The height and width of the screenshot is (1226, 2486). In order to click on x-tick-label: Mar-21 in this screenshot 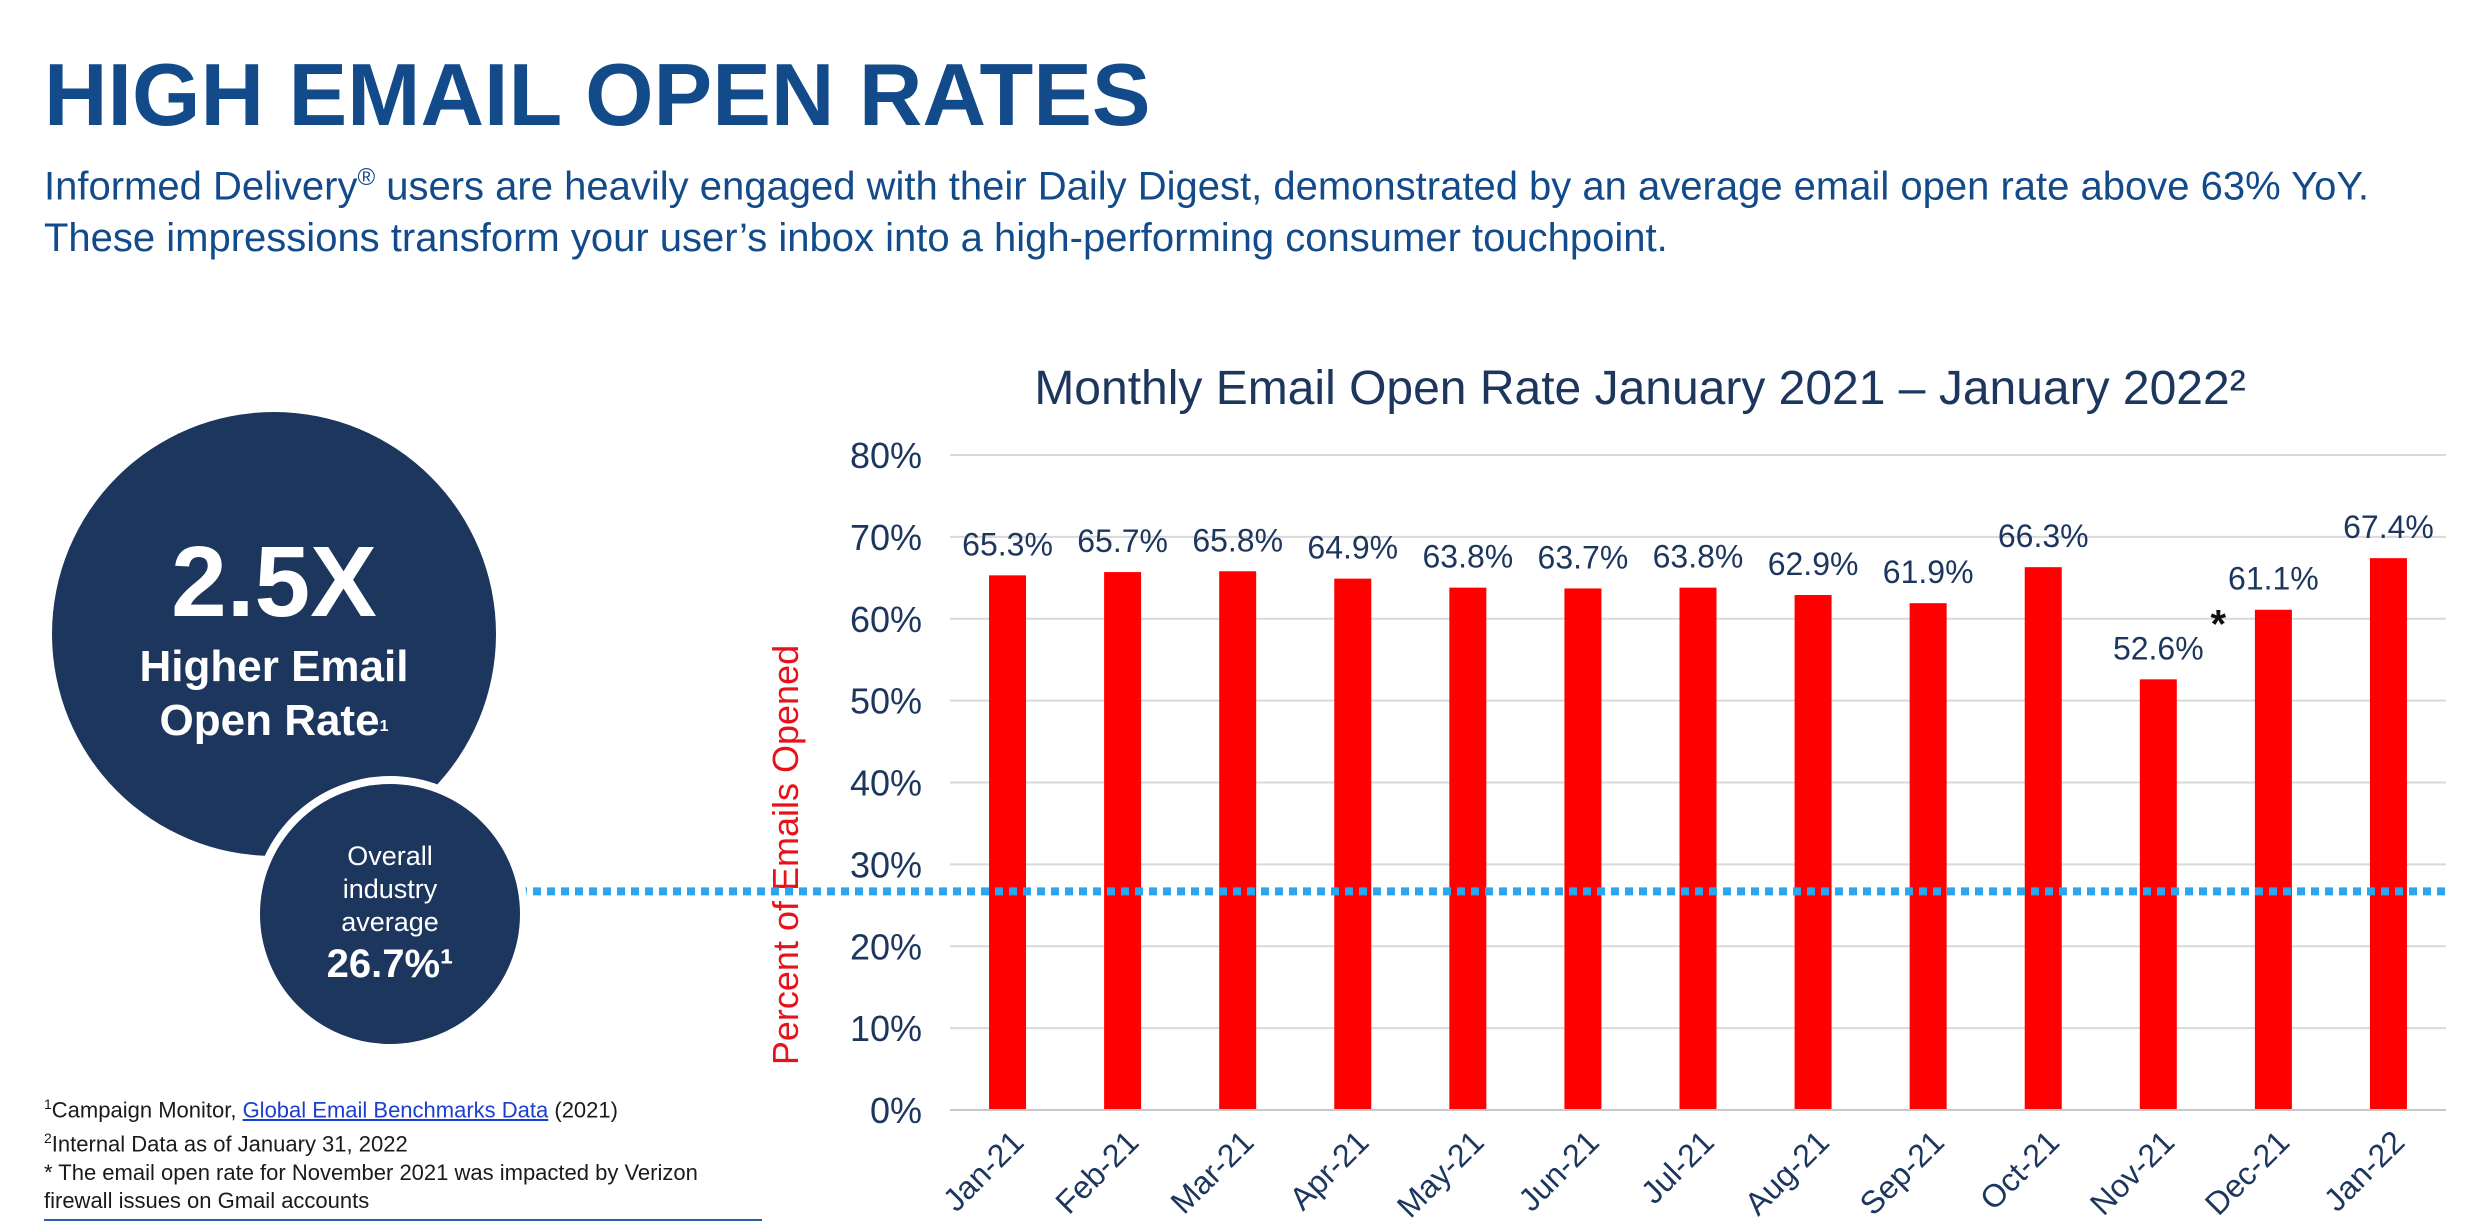, I will do `click(1212, 1171)`.